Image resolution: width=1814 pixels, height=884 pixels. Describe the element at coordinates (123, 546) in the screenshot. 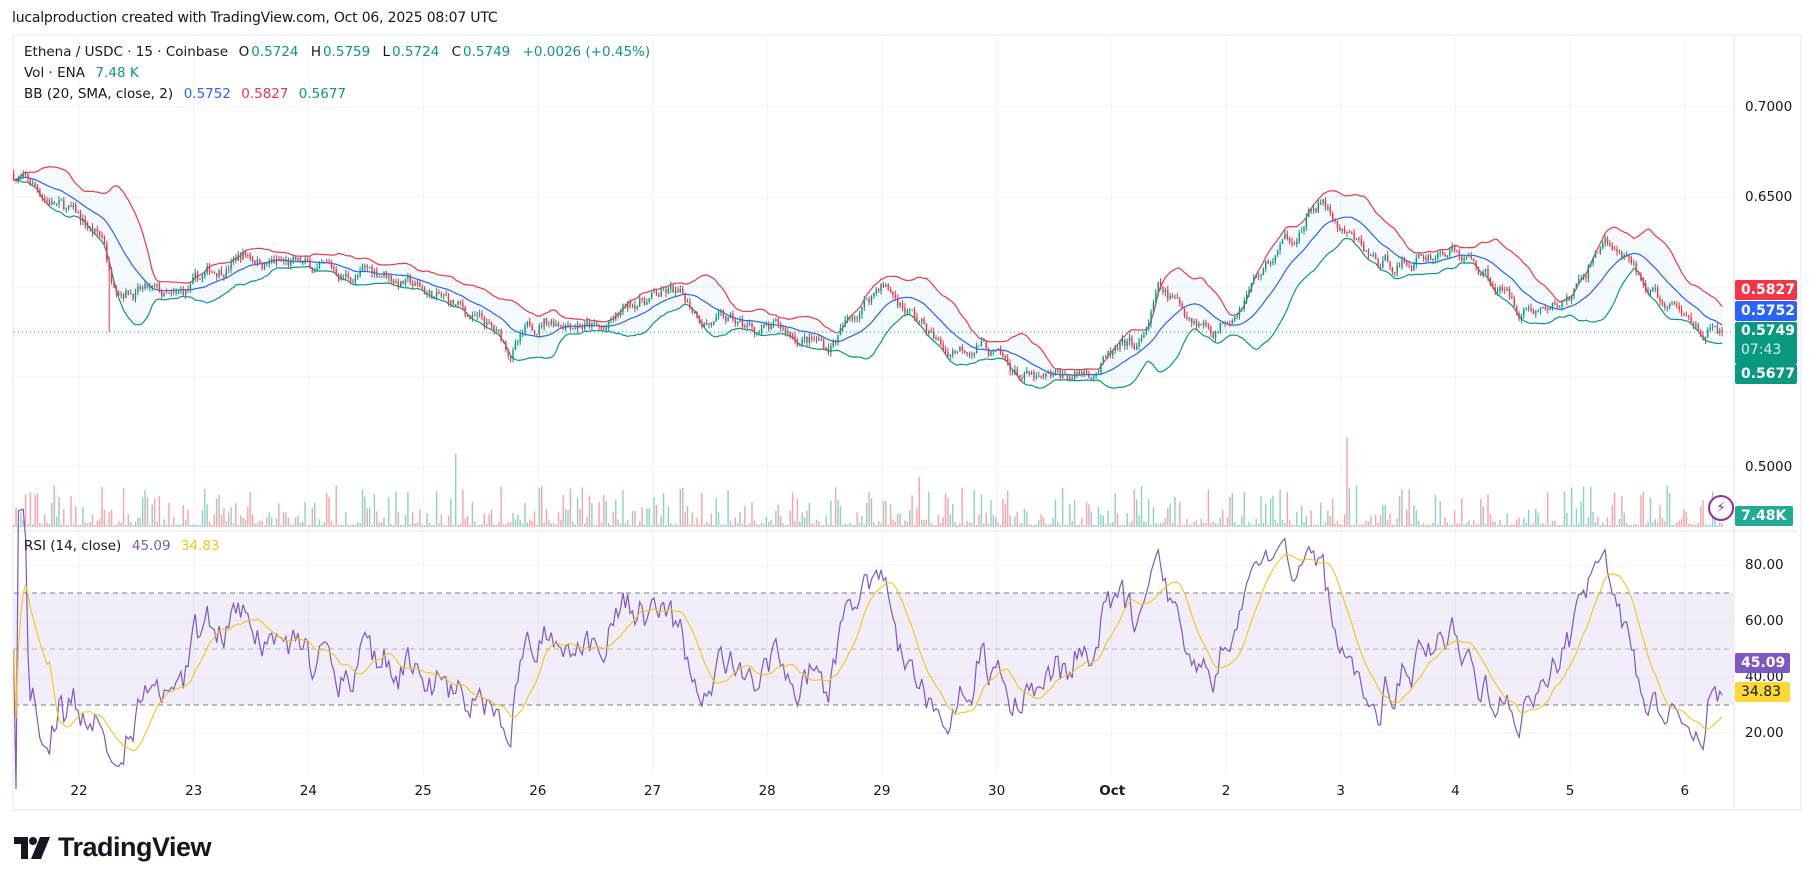

I see `legend-rsi: RSI (14, close) 45.09 34.83` at that location.